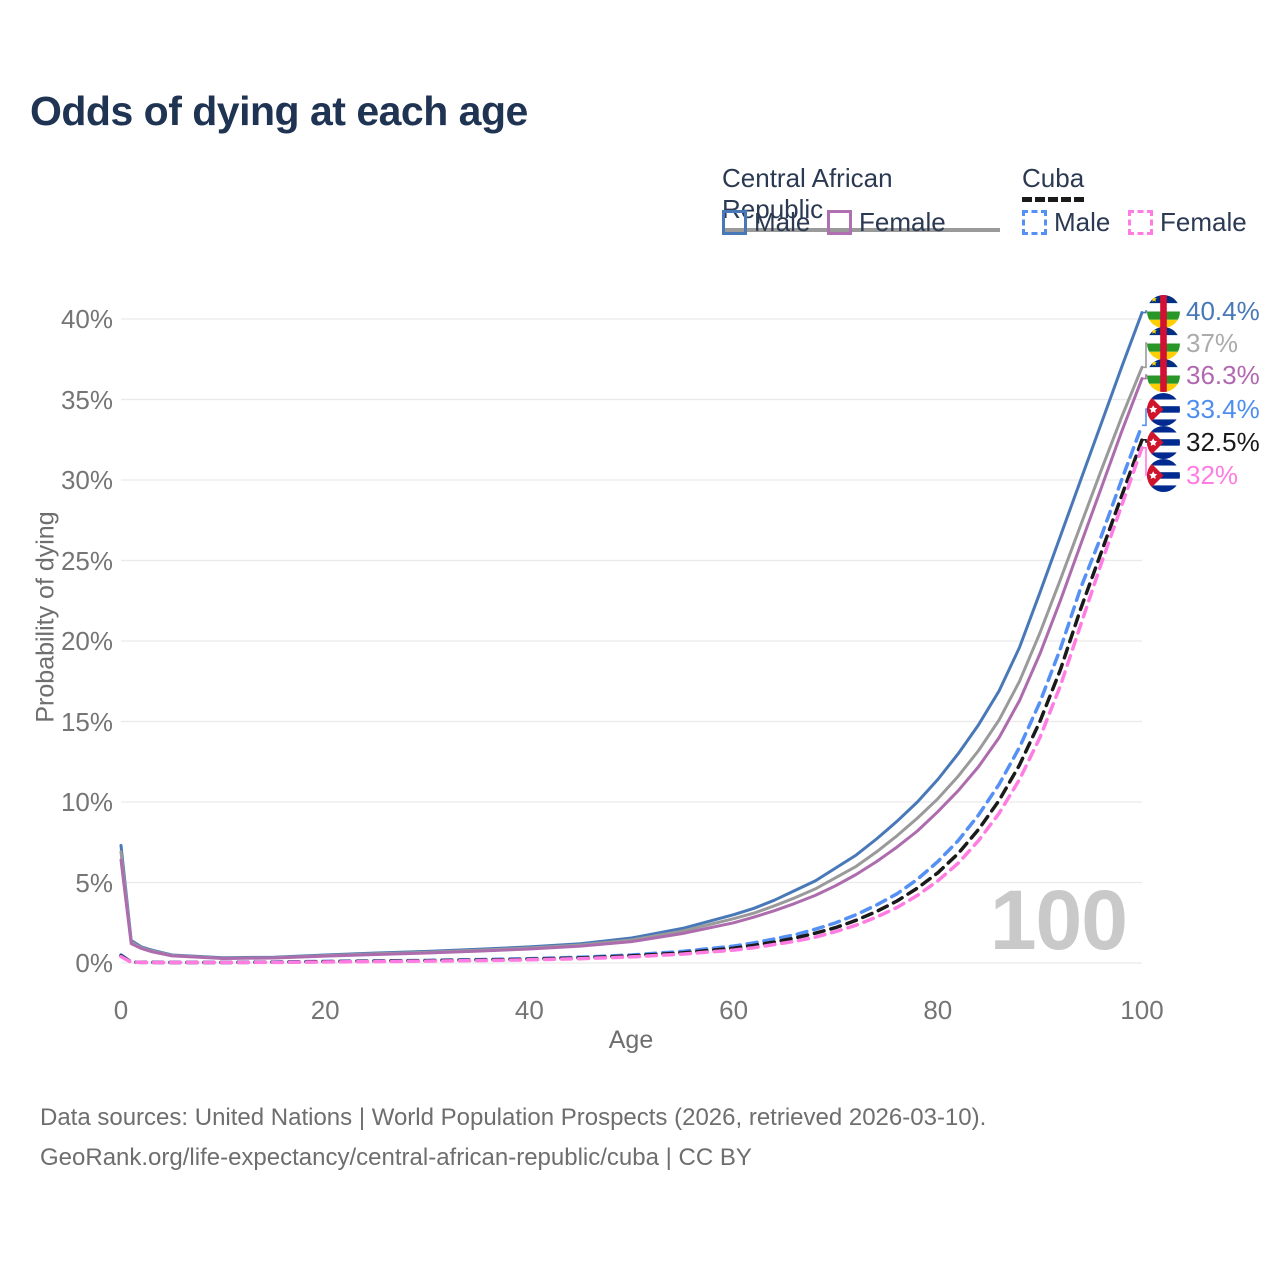  I want to click on male-dashed-swatch-icon, so click(1034, 222).